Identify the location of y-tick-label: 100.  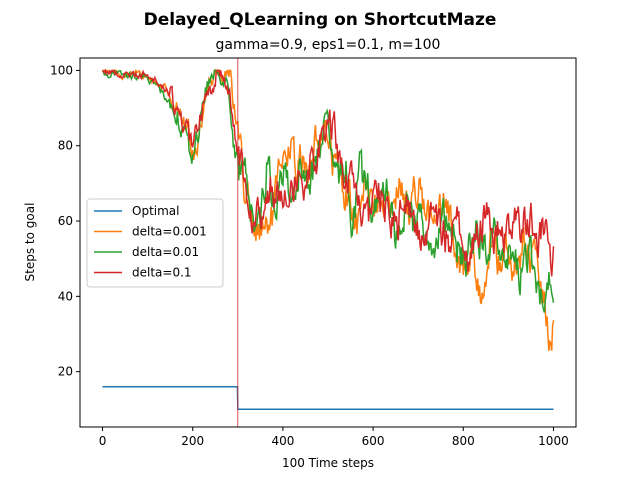
(61, 70).